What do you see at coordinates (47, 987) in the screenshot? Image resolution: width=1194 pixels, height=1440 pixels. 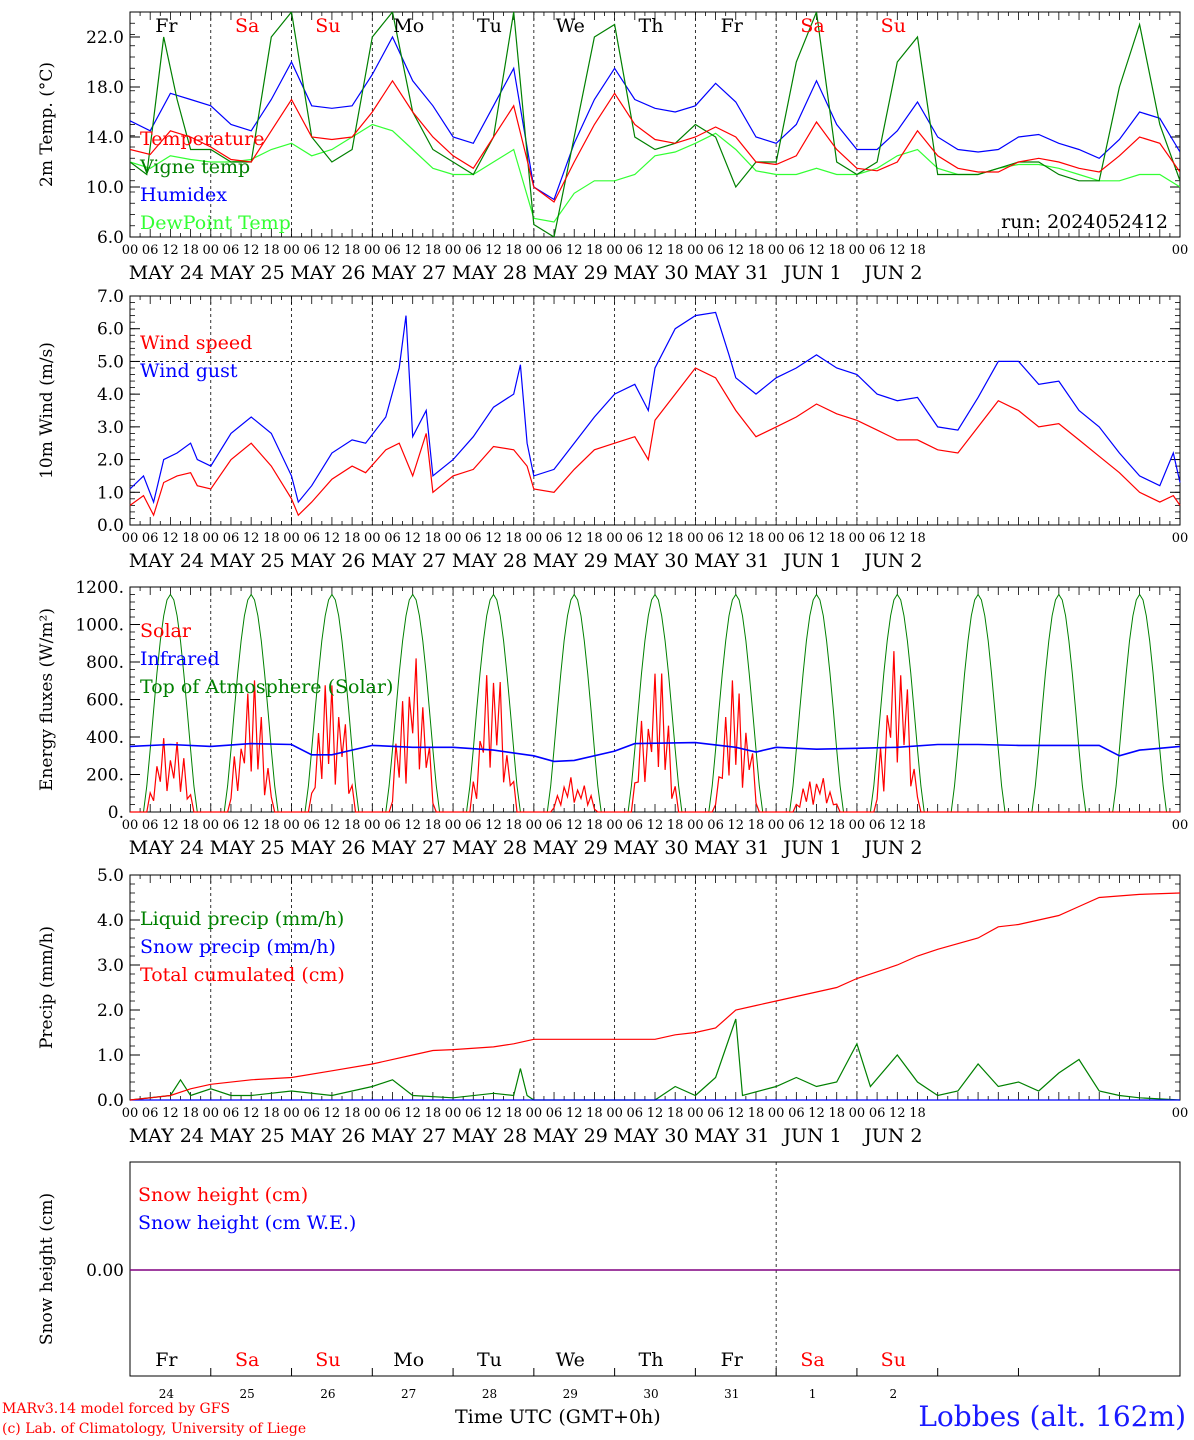 I see `y-axis-label: Precip (mm/h)` at bounding box center [47, 987].